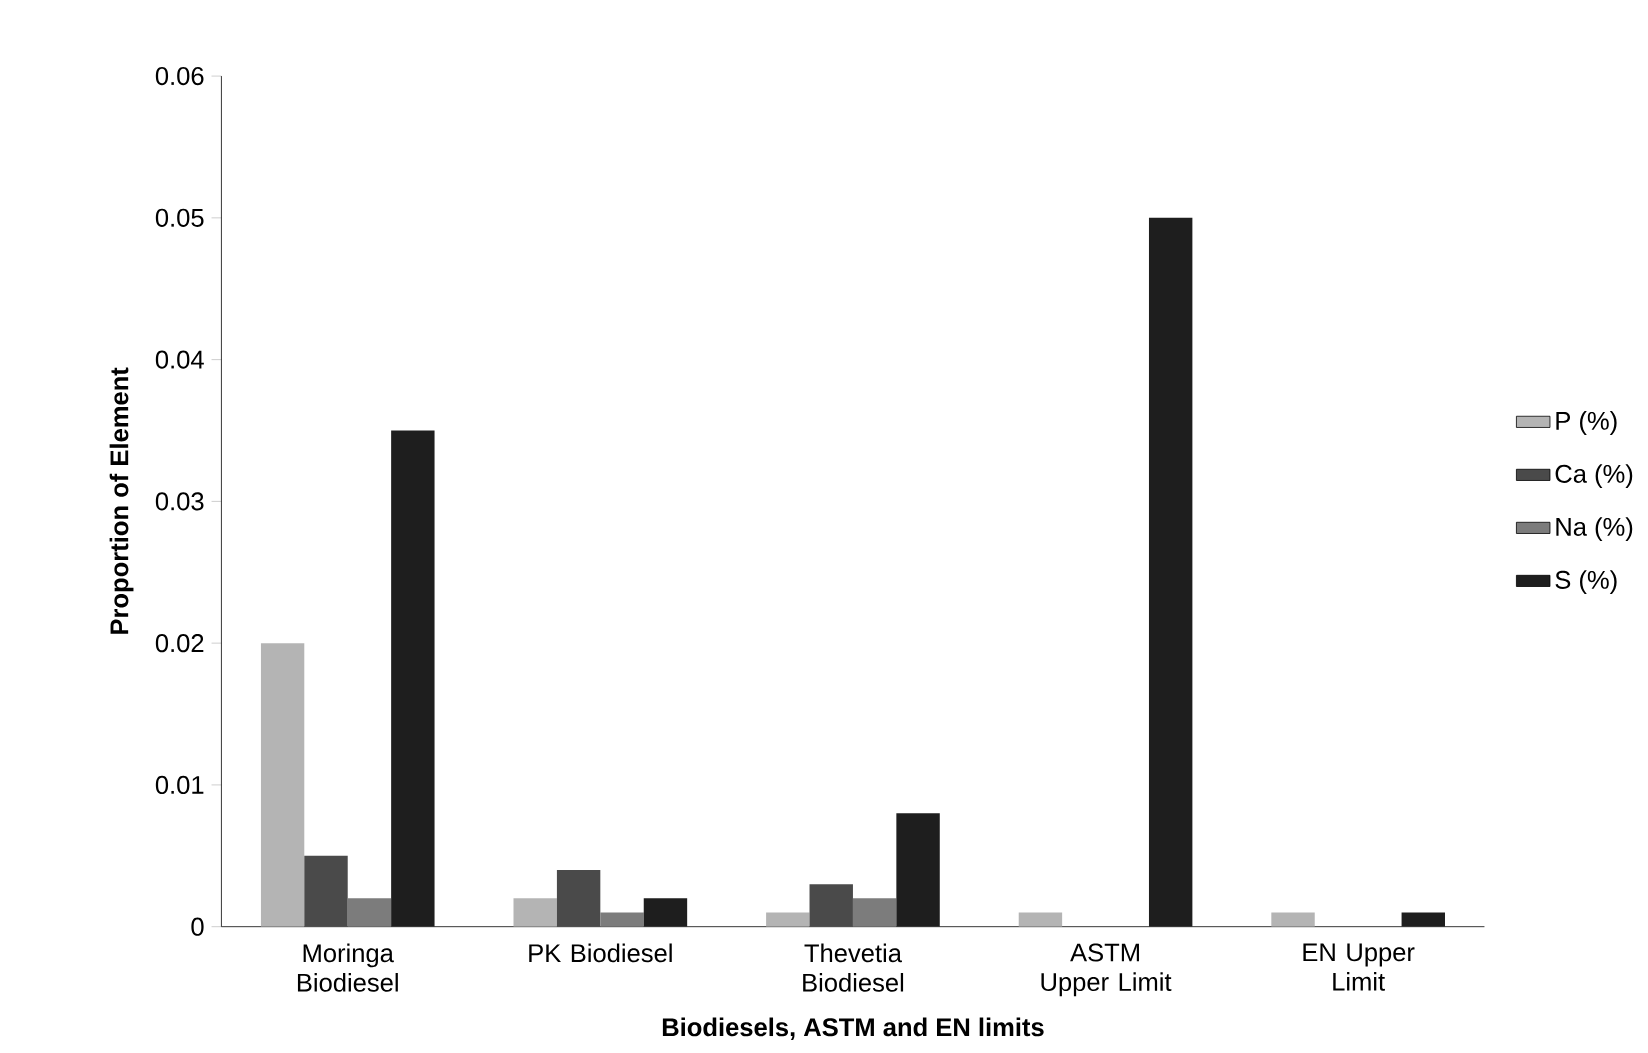 The image size is (1648, 1053). I want to click on y-tick-label: 0.02, so click(179, 643).